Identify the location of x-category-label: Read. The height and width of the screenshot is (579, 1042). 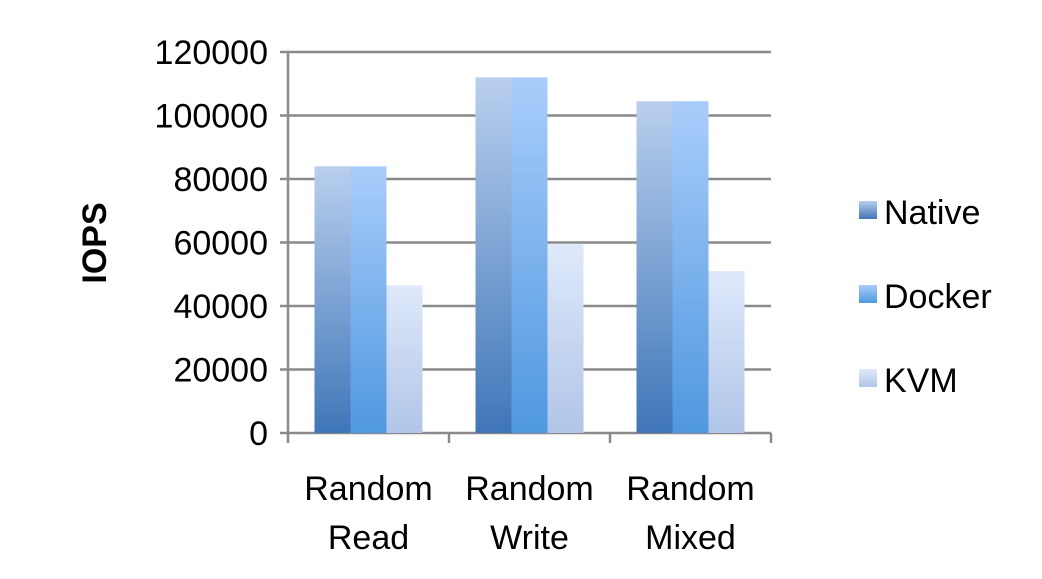
(368, 538).